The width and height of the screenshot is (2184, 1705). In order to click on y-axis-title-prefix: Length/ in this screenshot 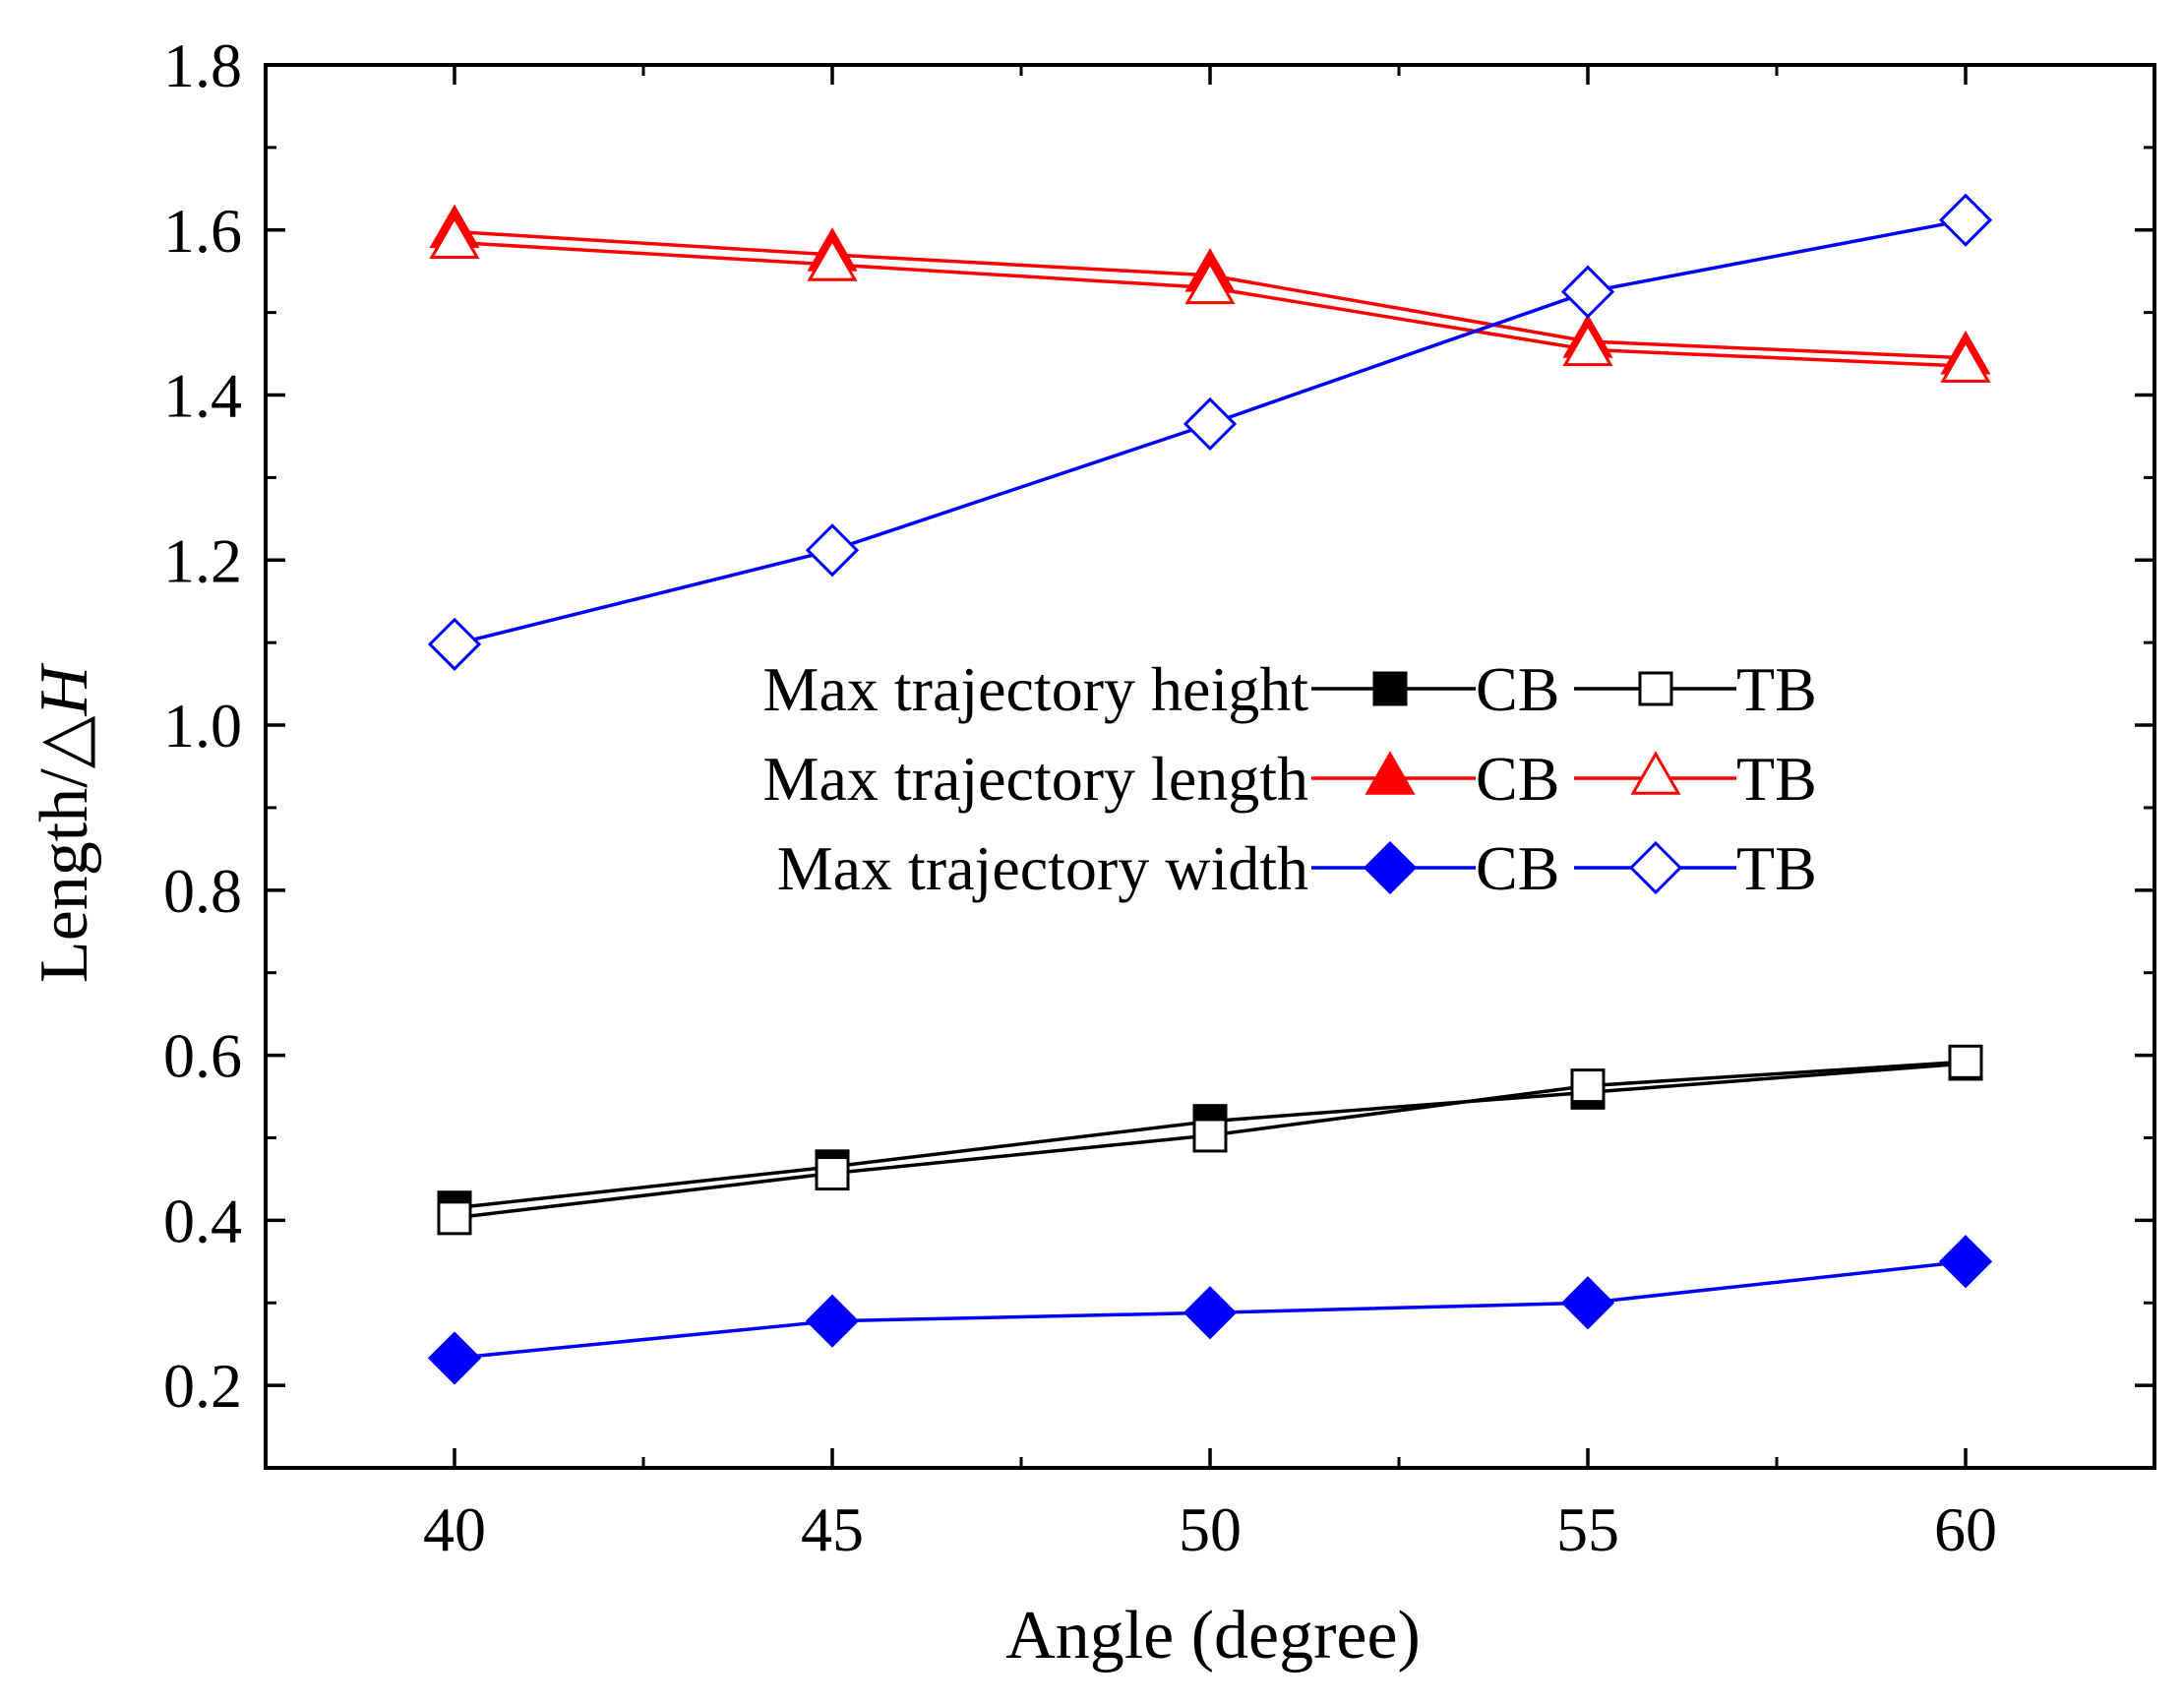, I will do `click(64, 875)`.